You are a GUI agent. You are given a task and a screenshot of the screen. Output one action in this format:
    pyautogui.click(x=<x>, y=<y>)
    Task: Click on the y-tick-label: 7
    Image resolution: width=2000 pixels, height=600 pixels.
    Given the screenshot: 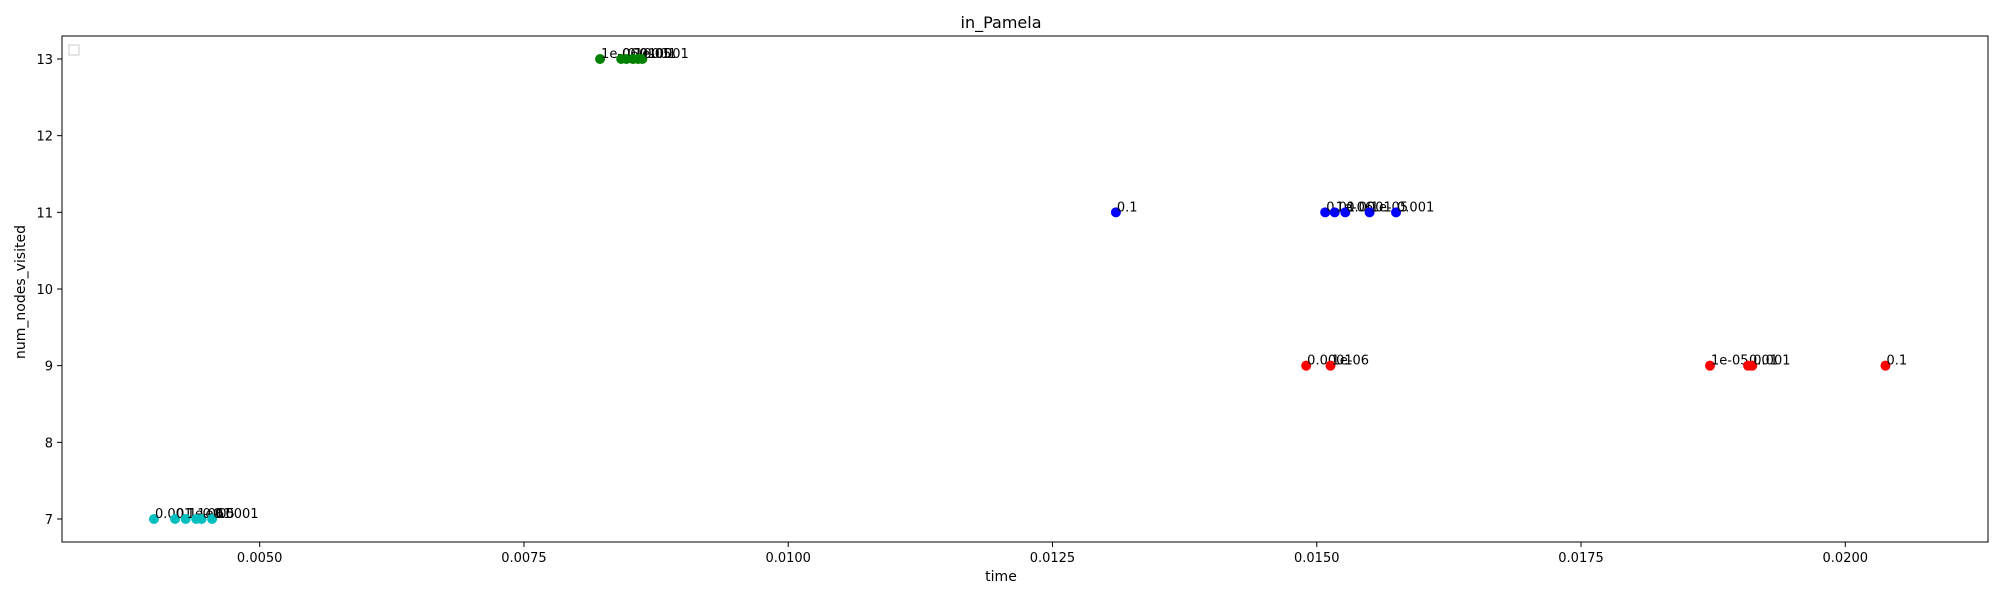 What is the action you would take?
    pyautogui.click(x=49, y=520)
    